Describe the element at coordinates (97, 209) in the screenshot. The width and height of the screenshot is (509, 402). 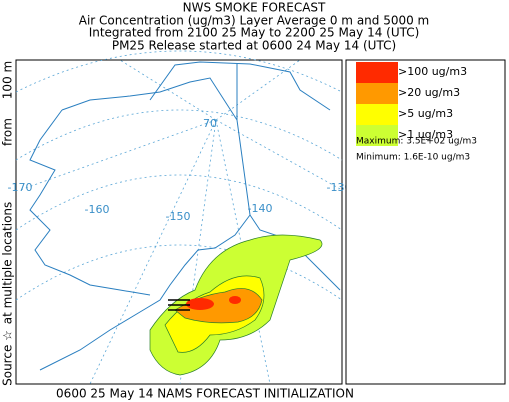
I see `grid-label: -160` at that location.